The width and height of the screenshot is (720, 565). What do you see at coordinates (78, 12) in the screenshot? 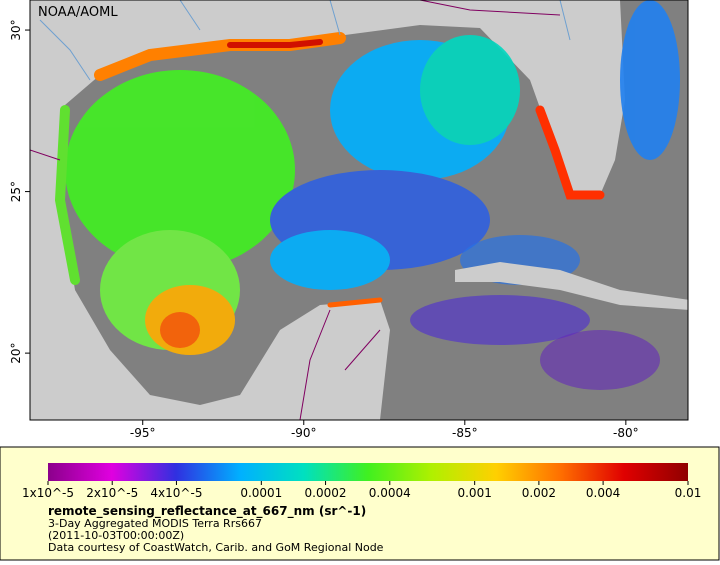
I see `credit: NOAA/AOML` at bounding box center [78, 12].